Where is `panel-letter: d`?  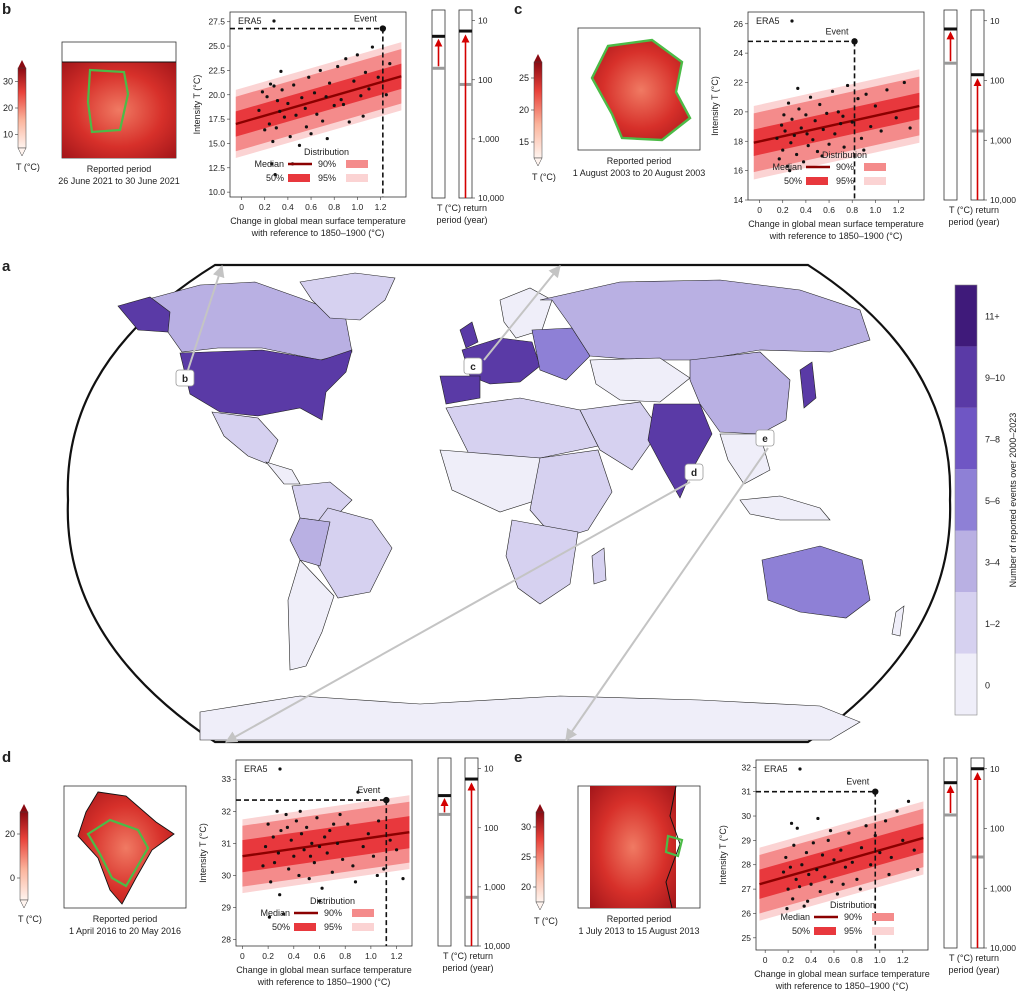 panel-letter: d is located at coordinates (6, 757).